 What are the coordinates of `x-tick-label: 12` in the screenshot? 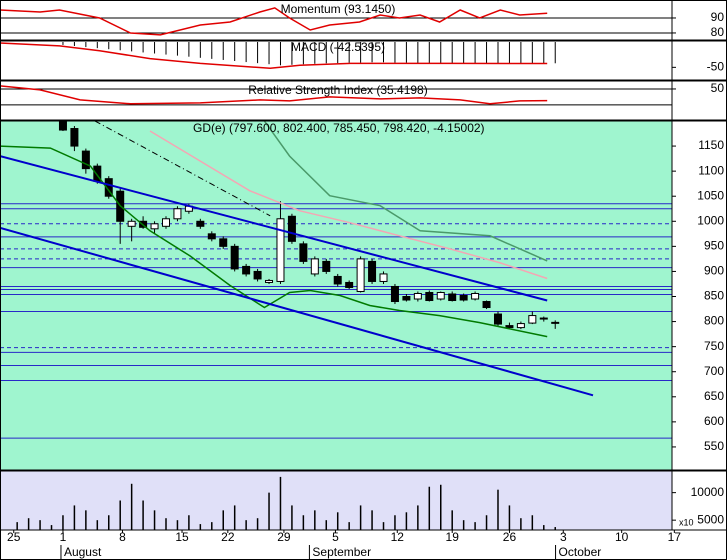 It's located at (398, 537).